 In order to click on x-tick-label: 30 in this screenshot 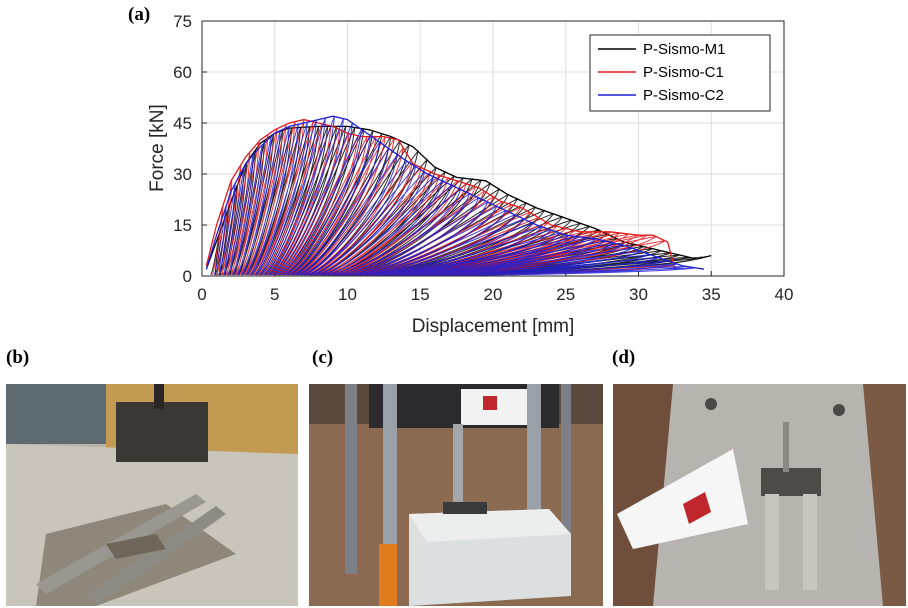, I will do `click(638, 294)`.